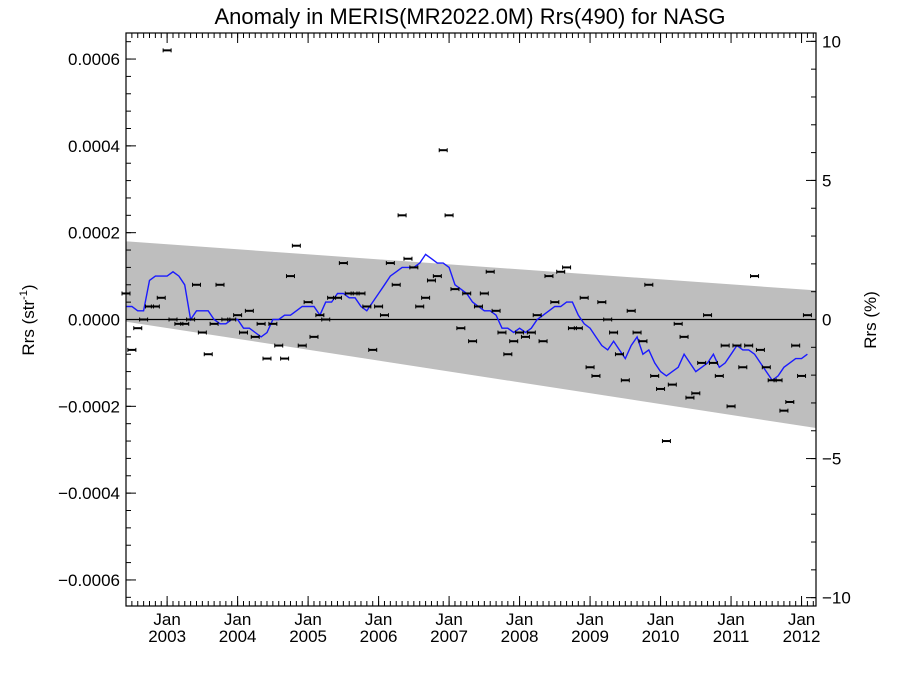 The height and width of the screenshot is (675, 900). Describe the element at coordinates (28, 319) in the screenshot. I see `left-y-axis-label: Rrs (str-1)` at that location.